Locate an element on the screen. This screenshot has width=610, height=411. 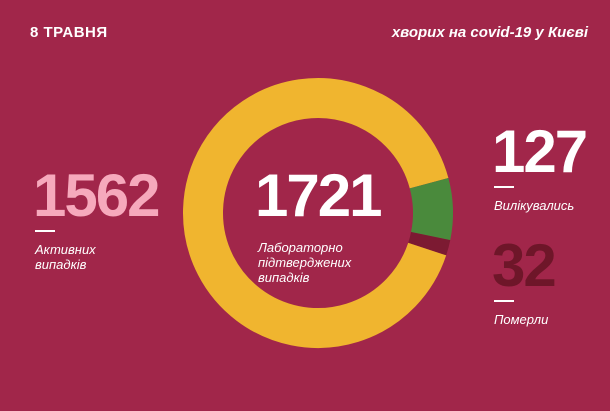
category-label: Померли is located at coordinates (521, 319).